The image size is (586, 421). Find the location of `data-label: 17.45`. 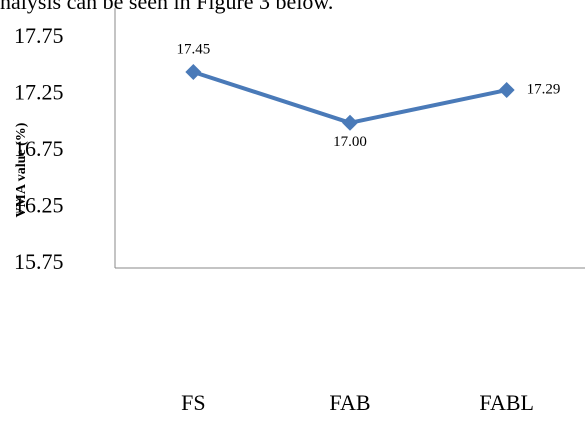

data-label: 17.45 is located at coordinates (193, 49).